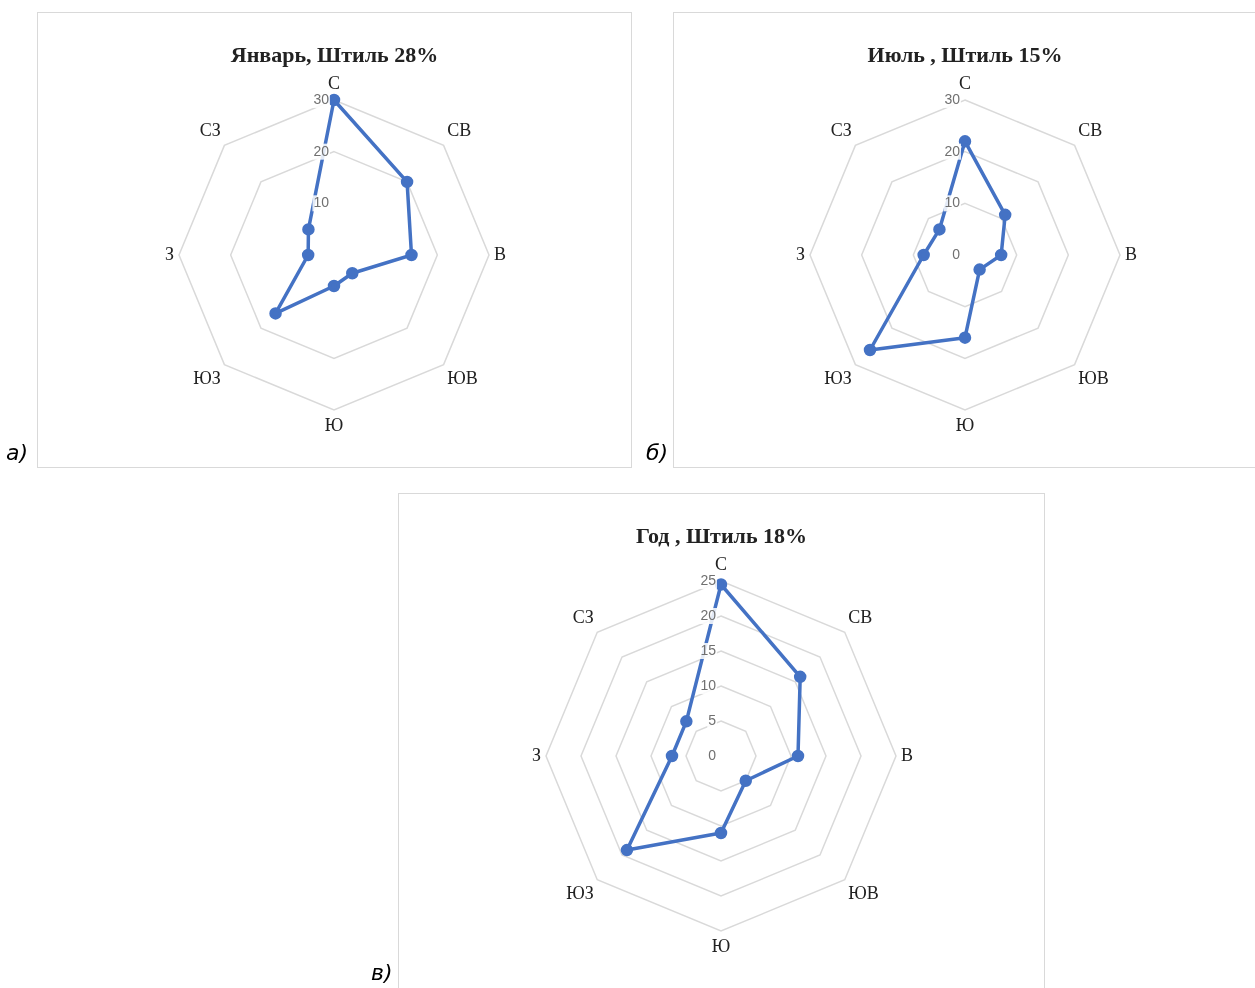 This screenshot has height=988, width=1255. I want to click on chart-title: Июль , Штиль 15%, so click(965, 54).